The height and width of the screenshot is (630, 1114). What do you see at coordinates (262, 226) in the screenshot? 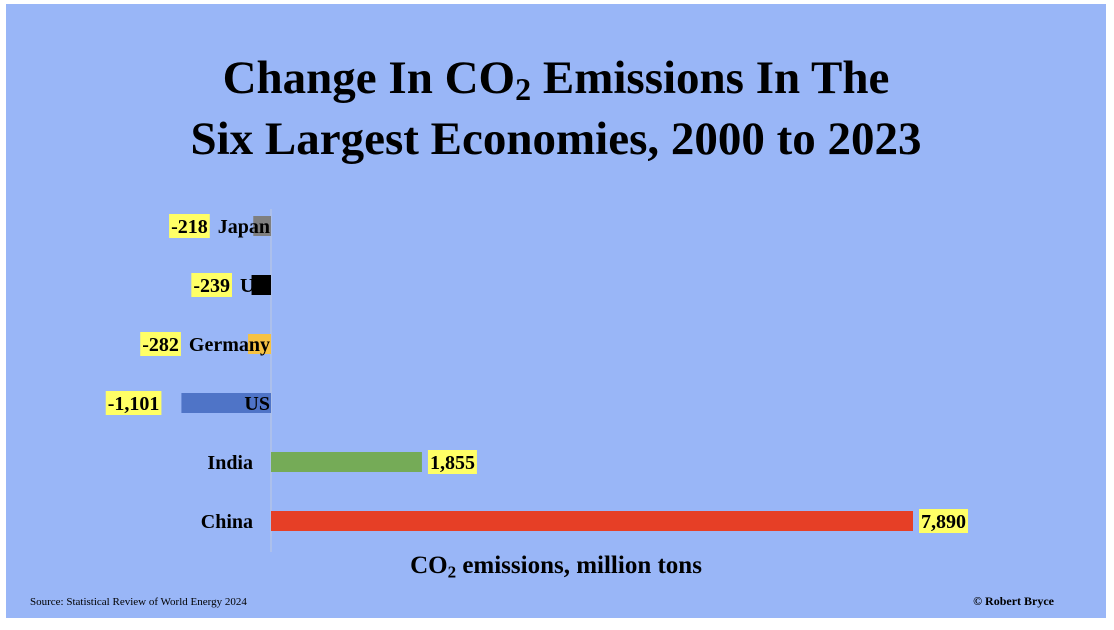
I see `bar-japan` at bounding box center [262, 226].